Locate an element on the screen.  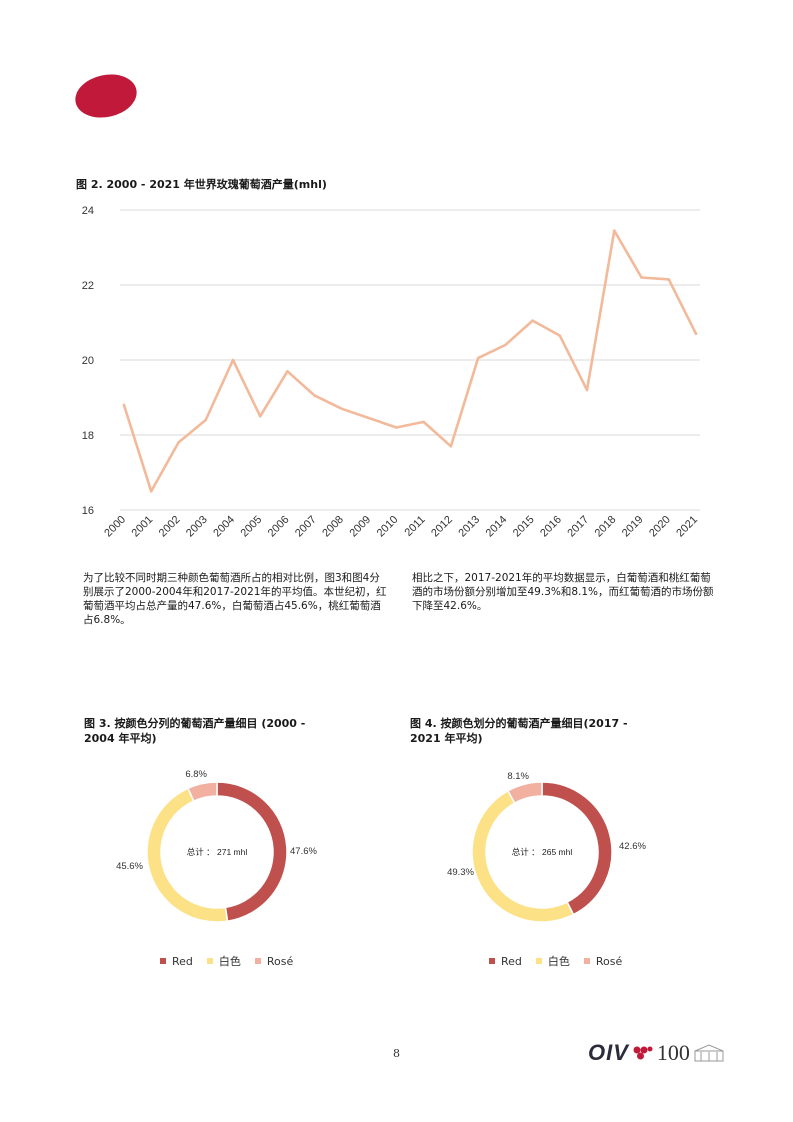
x-tick-label: 2001 is located at coordinates (143, 527).